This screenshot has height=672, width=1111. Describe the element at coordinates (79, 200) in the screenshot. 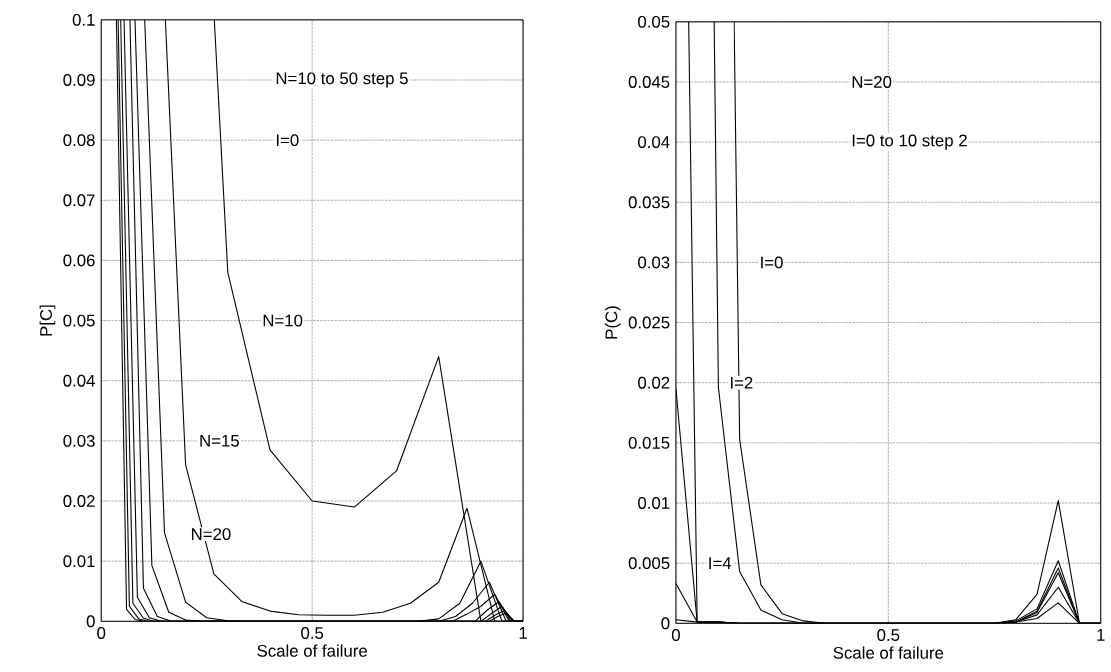

I see `y-tick-label: 0.07` at that location.